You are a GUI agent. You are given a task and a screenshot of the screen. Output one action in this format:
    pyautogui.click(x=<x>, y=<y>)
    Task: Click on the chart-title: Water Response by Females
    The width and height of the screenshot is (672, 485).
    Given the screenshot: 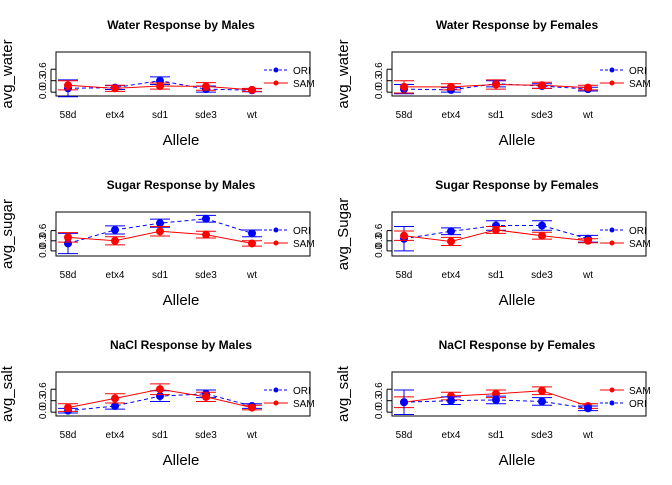 What is the action you would take?
    pyautogui.click(x=517, y=25)
    